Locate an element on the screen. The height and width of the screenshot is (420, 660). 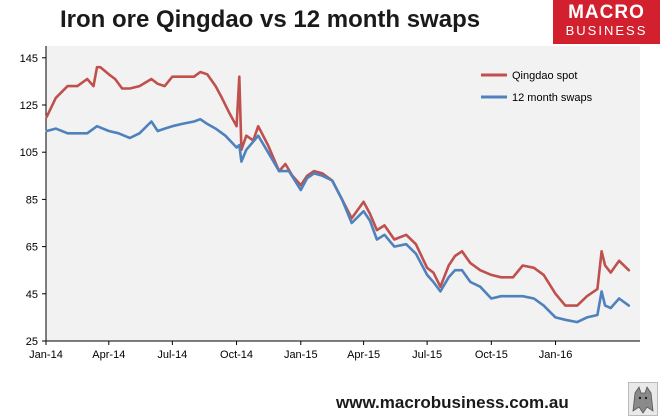
logo-line-1: MACRO is located at coordinates (606, 12).